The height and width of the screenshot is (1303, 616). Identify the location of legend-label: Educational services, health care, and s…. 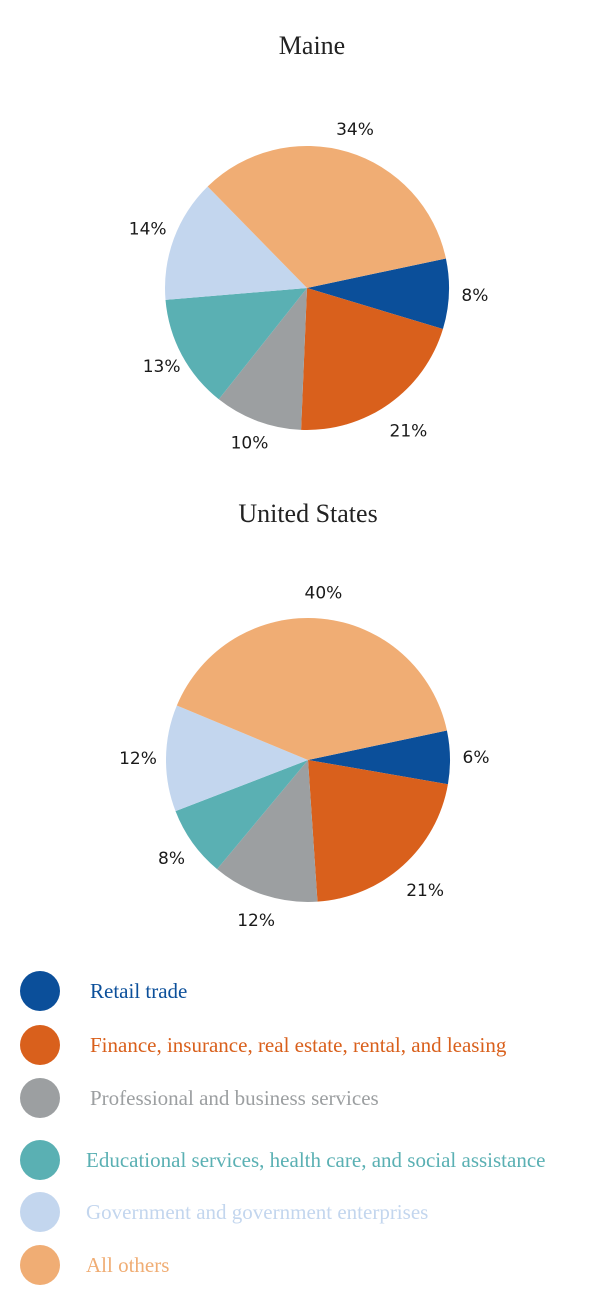
(316, 1160).